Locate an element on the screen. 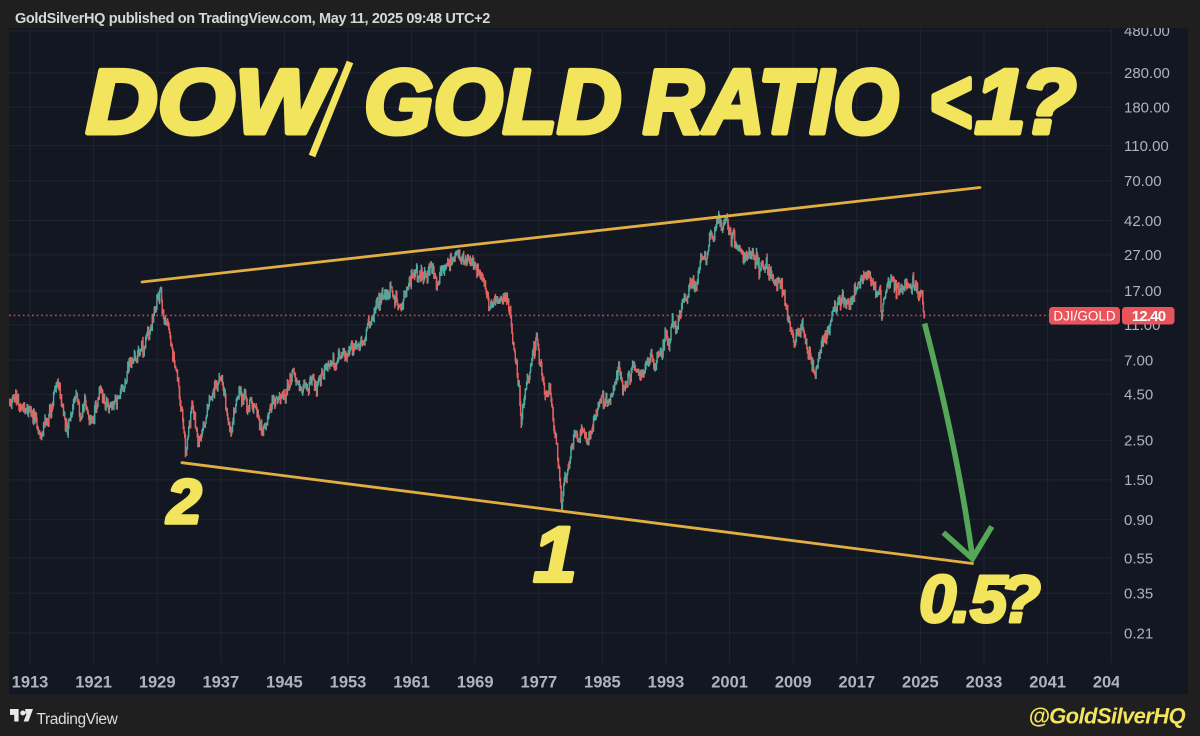 This screenshot has height=736, width=1200. svg-text: 0.55 is located at coordinates (1138, 558).